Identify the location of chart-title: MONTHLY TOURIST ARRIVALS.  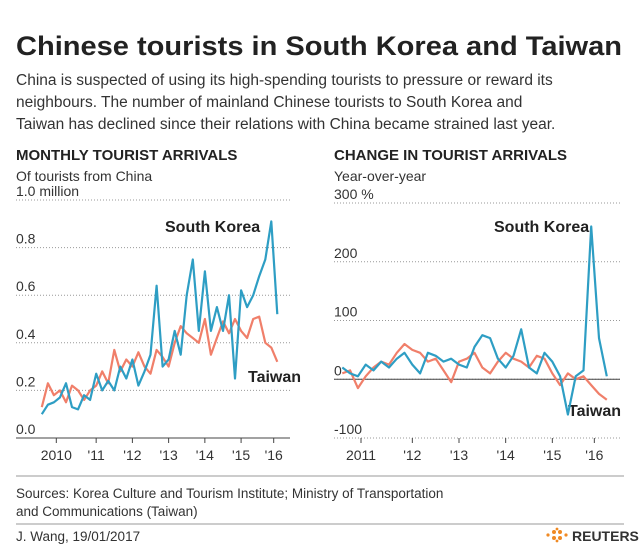
(126, 155).